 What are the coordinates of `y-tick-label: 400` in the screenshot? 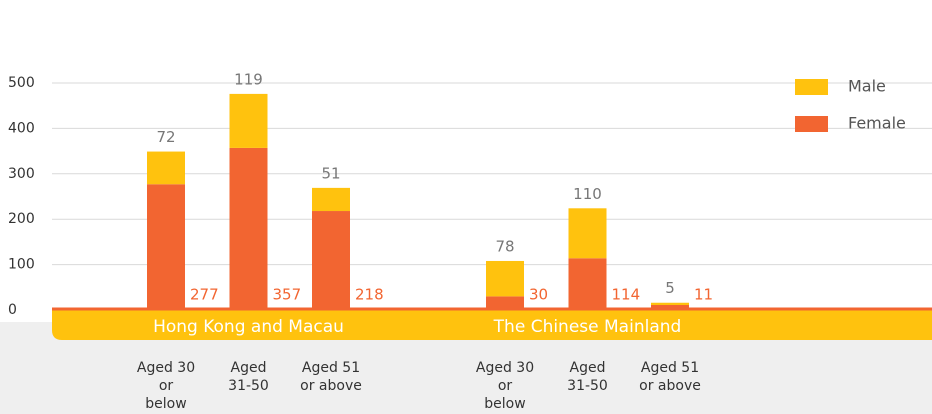 It's located at (21, 128).